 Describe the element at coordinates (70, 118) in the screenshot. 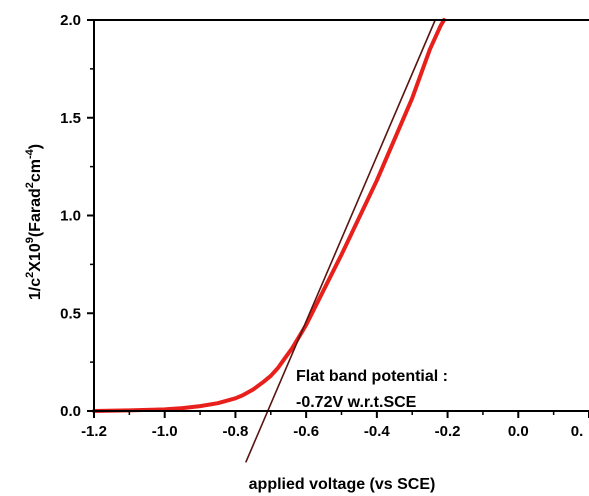

I see `y-tick-label: 1.5` at that location.